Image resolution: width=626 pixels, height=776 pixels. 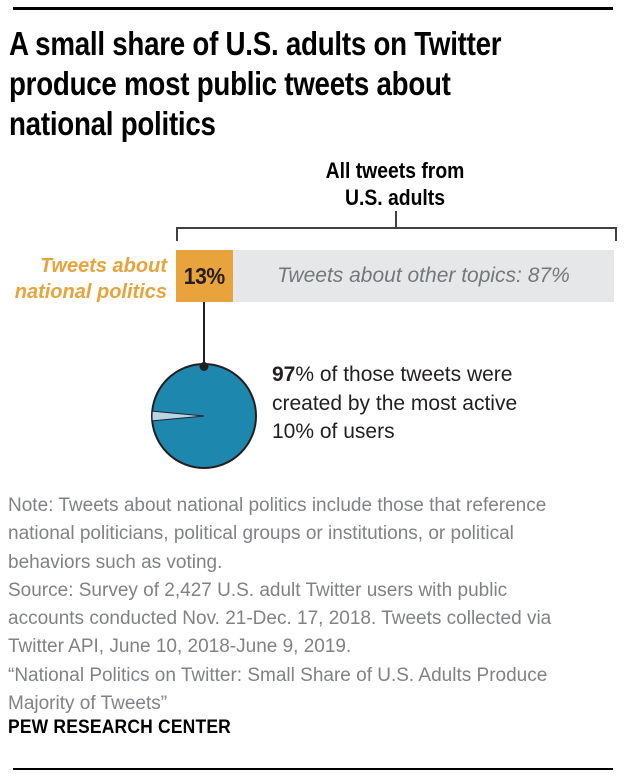 I want to click on bracket-left-tick, so click(x=177, y=234).